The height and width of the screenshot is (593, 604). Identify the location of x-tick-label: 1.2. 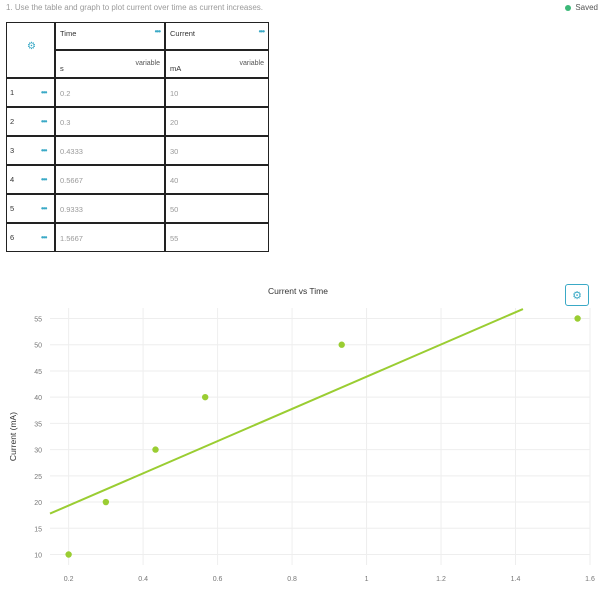
(441, 579).